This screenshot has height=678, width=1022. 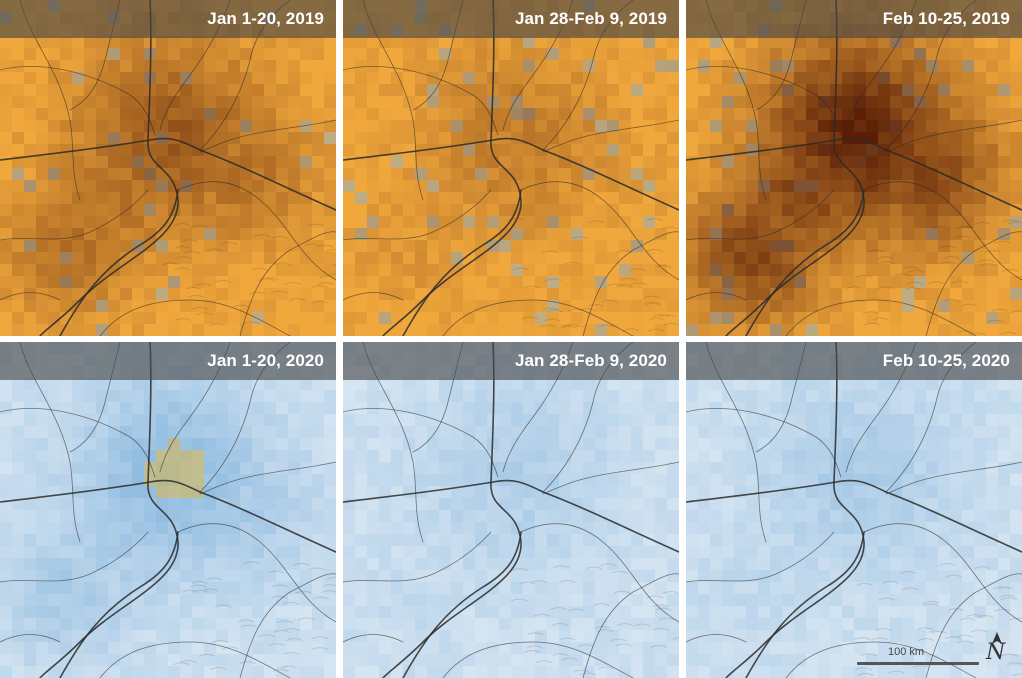 I want to click on north-arrow-pointer-icon, so click(x=997, y=638).